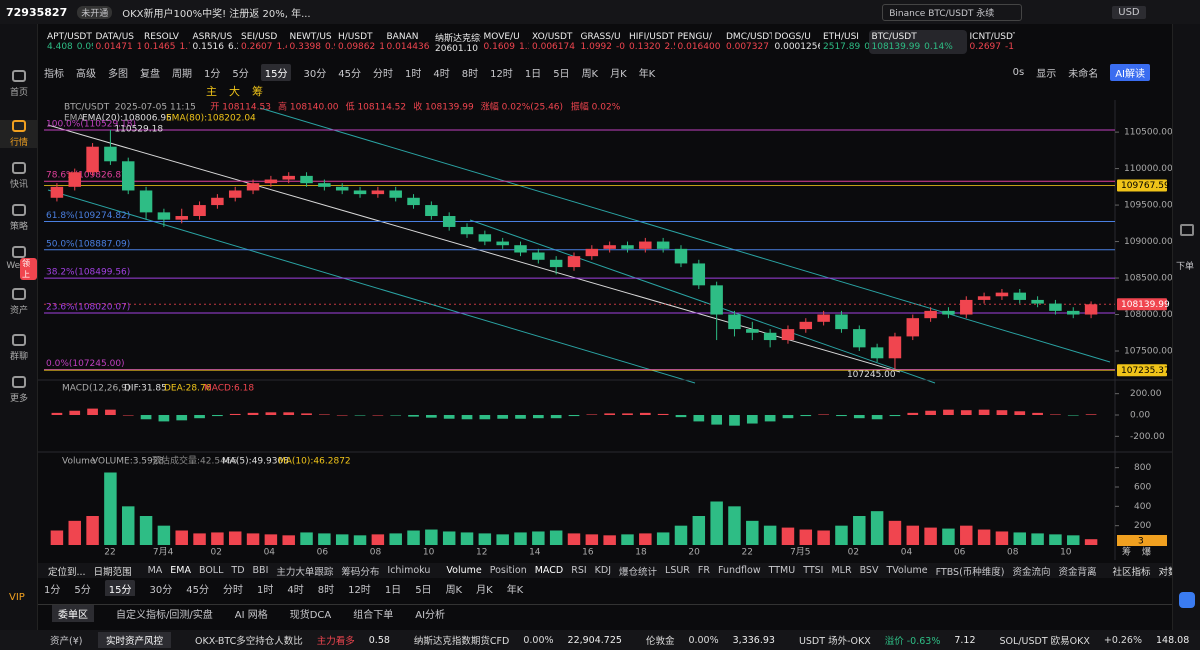  Describe the element at coordinates (1187, 600) in the screenshot. I see `bot-icon` at that location.